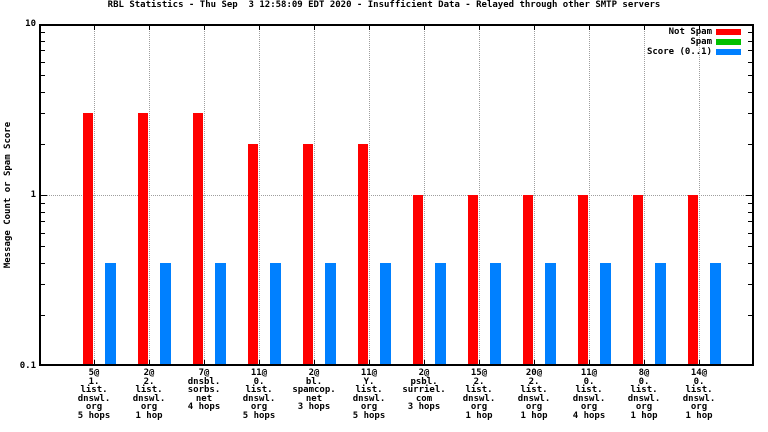  Describe the element at coordinates (479, 394) in the screenshot. I see `x-tick-label: 15@ 2. list. dnswl. org 1 hop` at that location.